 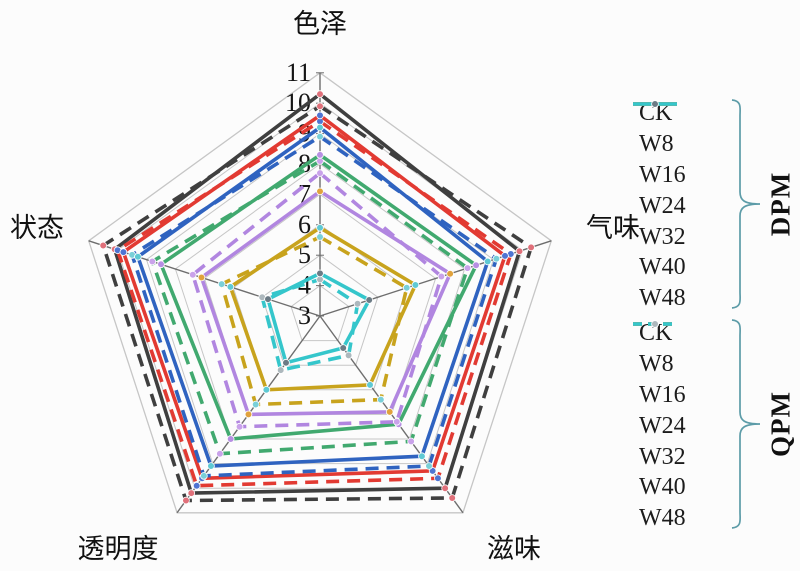 What do you see at coordinates (780, 204) in the screenshot?
I see `group-title-DPM: DPM` at bounding box center [780, 204].